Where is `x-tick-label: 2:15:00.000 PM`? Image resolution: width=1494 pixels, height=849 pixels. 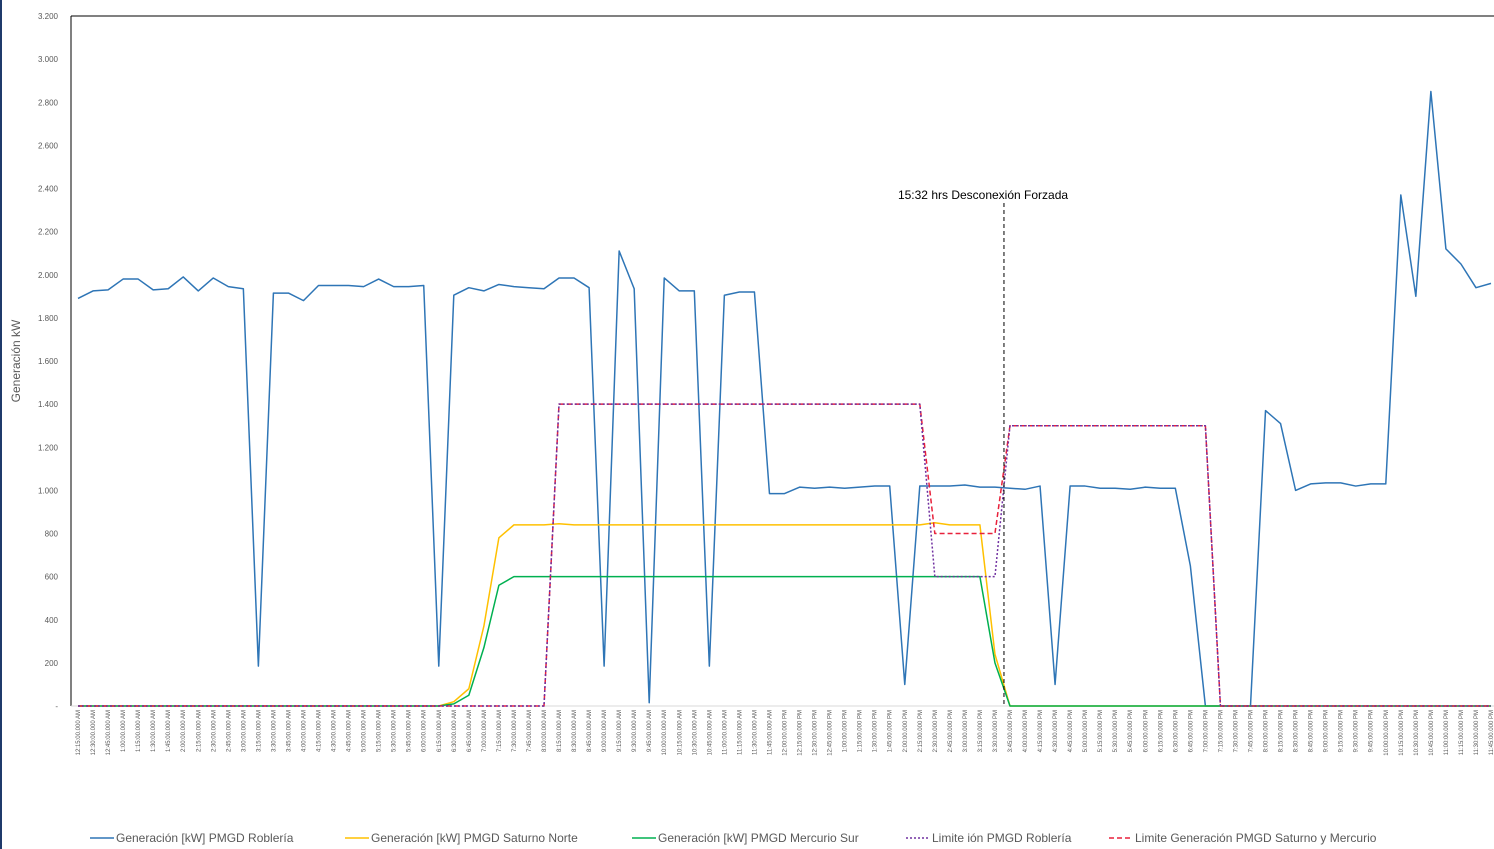 x-tick-label: 2:15:00.000 PM is located at coordinates (921, 731).